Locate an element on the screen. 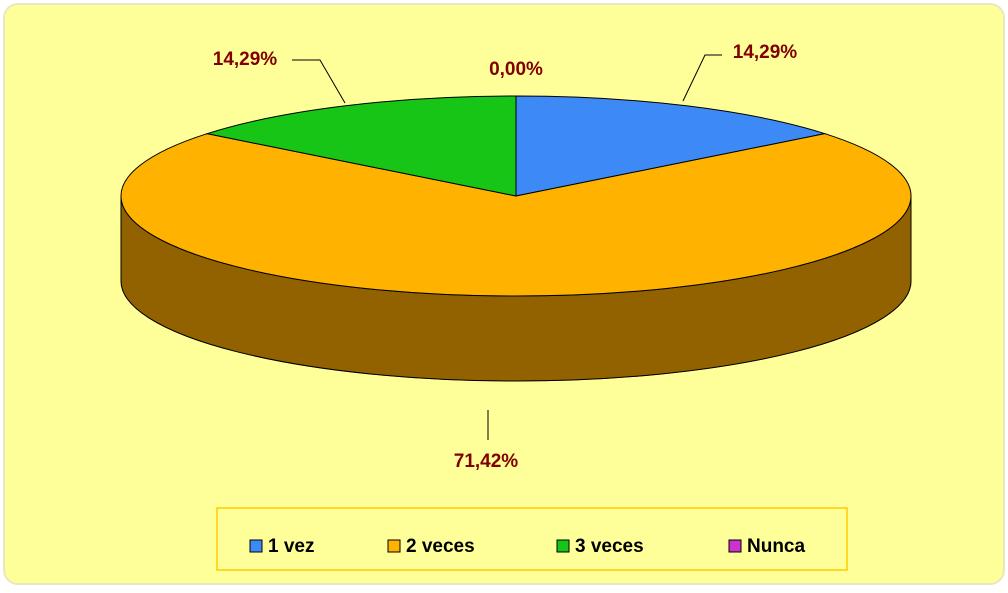 The width and height of the screenshot is (1008, 593). legend-label: 1 vez is located at coordinates (291, 546).